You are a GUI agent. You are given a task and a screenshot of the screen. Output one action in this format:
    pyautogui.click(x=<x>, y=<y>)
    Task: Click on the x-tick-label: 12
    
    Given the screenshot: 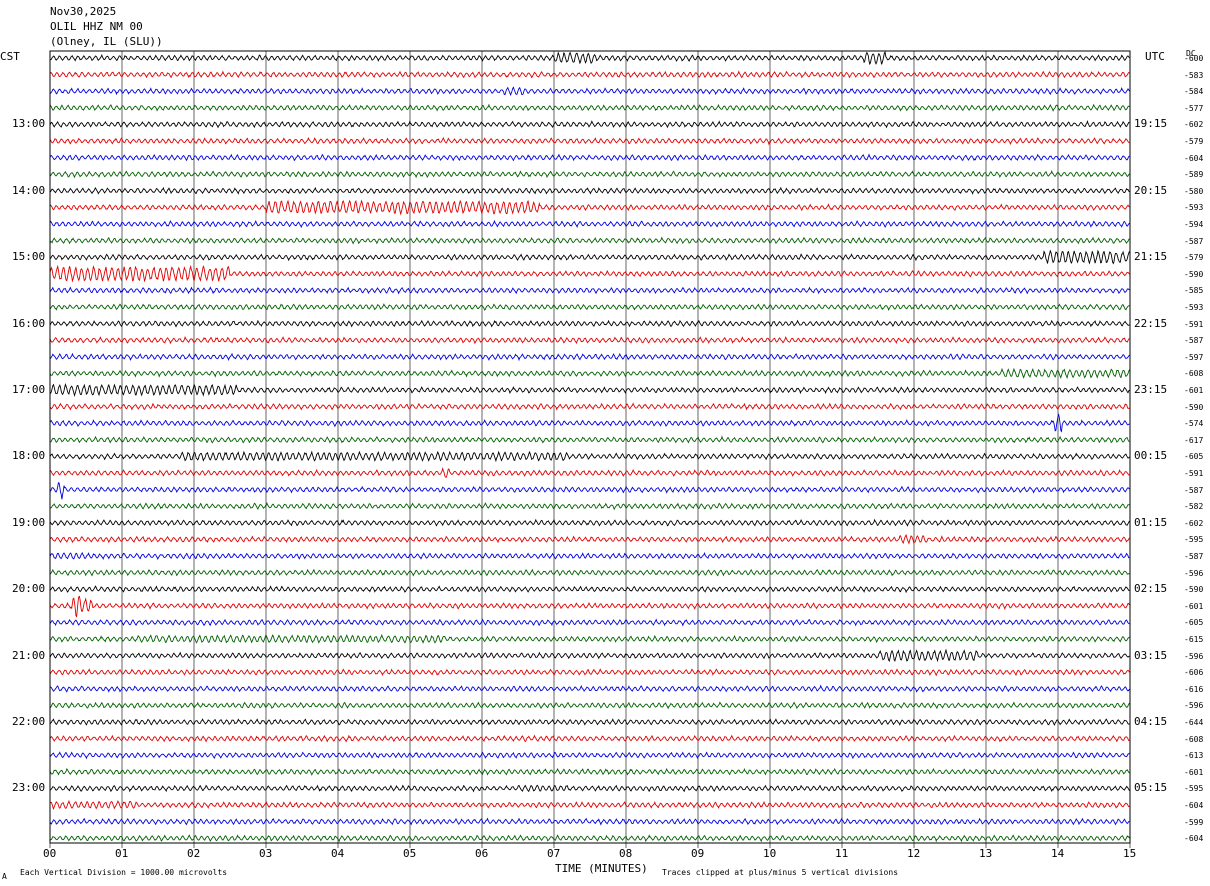 What is the action you would take?
    pyautogui.click(x=914, y=853)
    